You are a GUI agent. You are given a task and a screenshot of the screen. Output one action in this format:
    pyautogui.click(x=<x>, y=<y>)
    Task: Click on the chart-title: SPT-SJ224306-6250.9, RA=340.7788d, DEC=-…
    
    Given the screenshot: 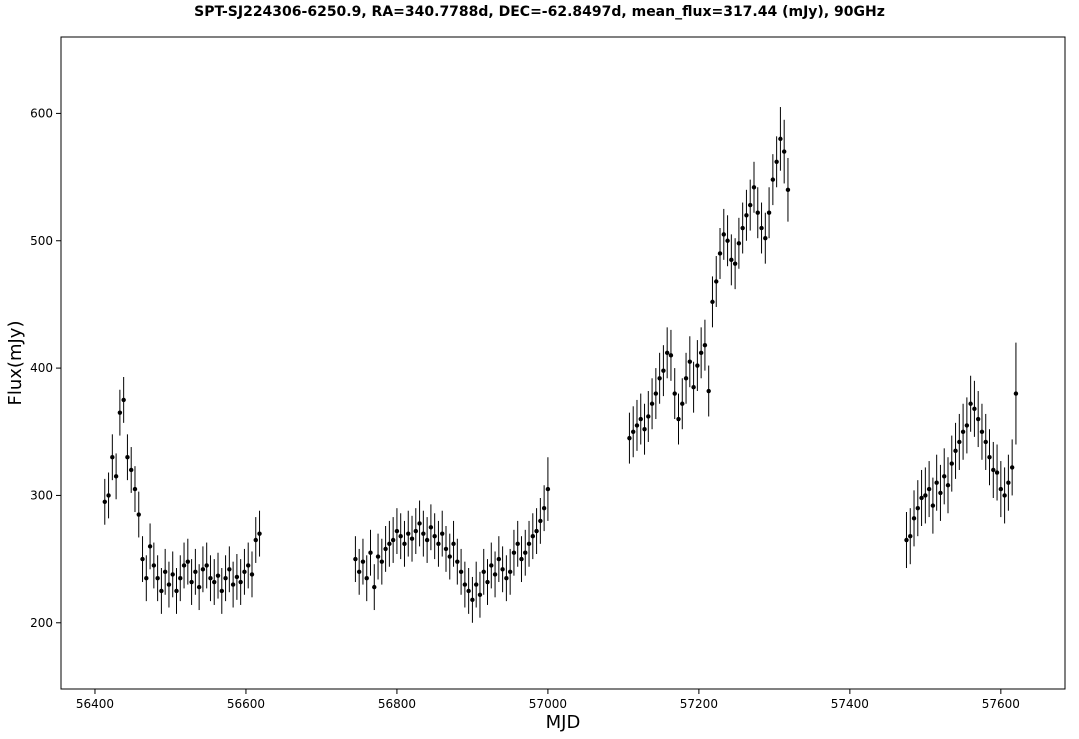 What is the action you would take?
    pyautogui.click(x=539, y=12)
    